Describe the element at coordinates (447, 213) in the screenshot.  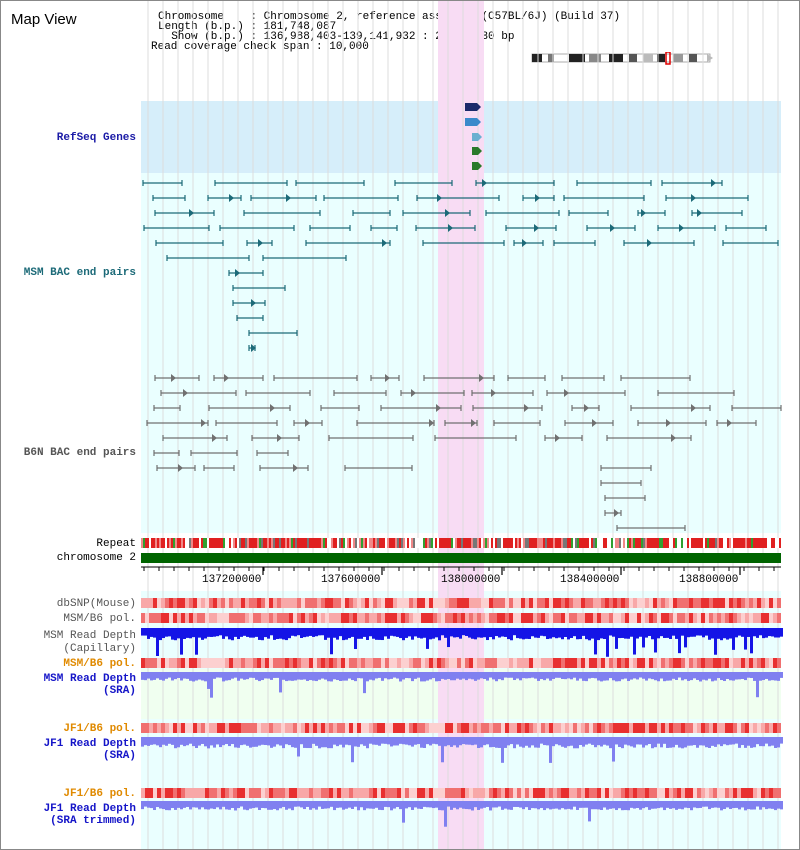
I see `msm-bac-arrow` at that location.